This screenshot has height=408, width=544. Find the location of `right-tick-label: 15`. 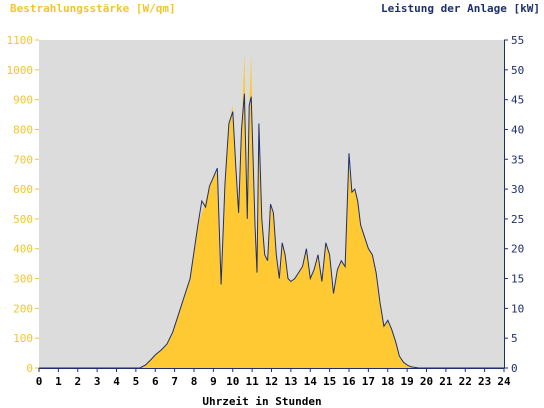

right-tick-label: 15 is located at coordinates (517, 279).